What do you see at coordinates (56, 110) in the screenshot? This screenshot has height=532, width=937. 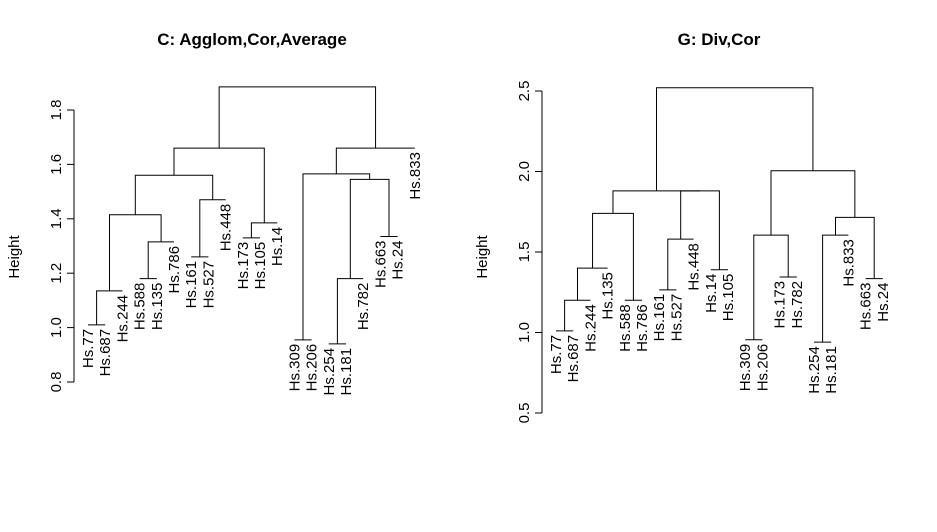 I see `y-tick-label: 1.8` at bounding box center [56, 110].